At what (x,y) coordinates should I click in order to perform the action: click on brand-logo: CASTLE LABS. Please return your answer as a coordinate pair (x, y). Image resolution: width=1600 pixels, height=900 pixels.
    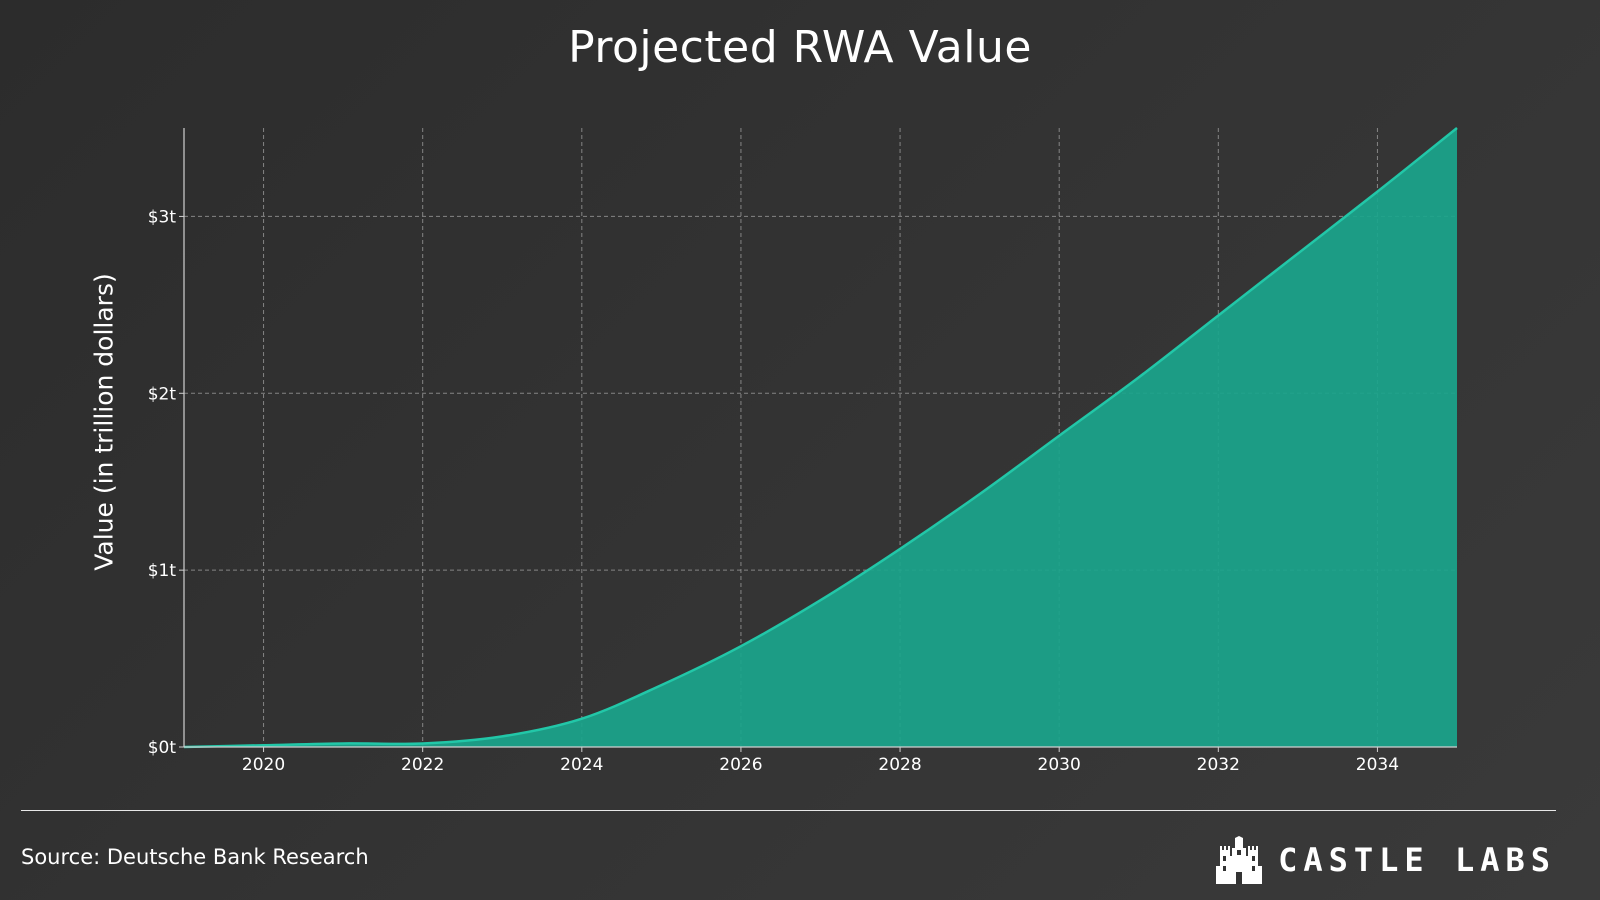
    Looking at the image, I should click on (1386, 860).